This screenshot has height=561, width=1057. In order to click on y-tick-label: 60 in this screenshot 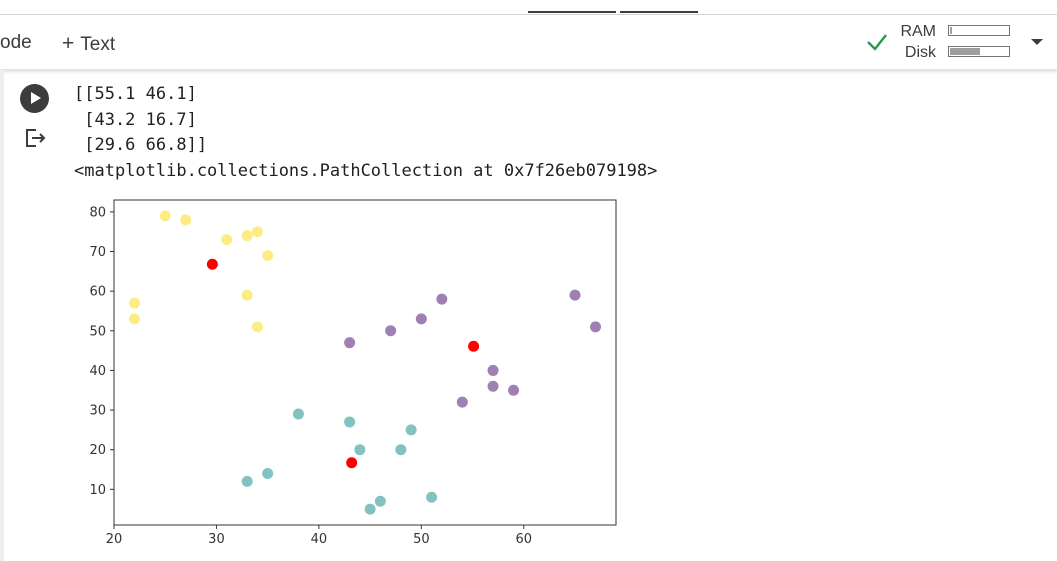, I will do `click(97, 292)`.